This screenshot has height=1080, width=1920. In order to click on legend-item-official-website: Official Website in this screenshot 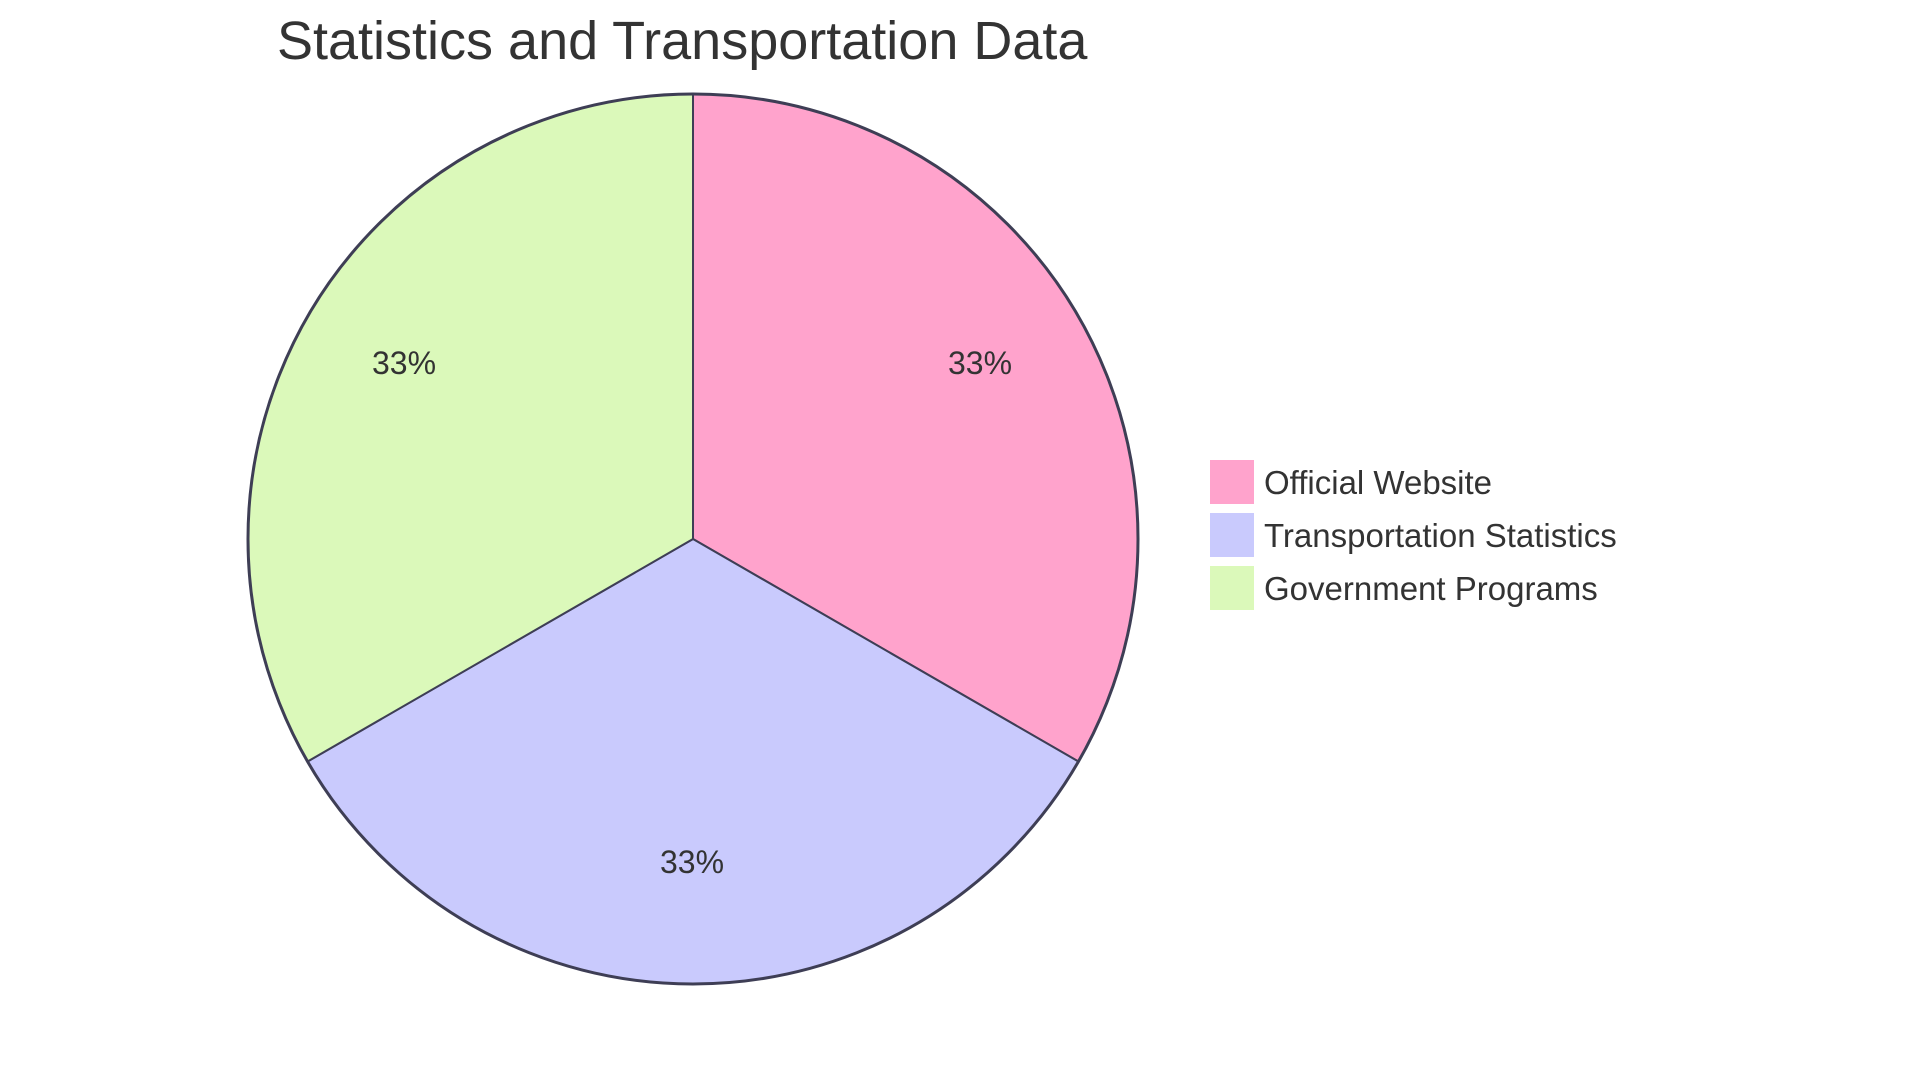, I will do `click(1351, 482)`.